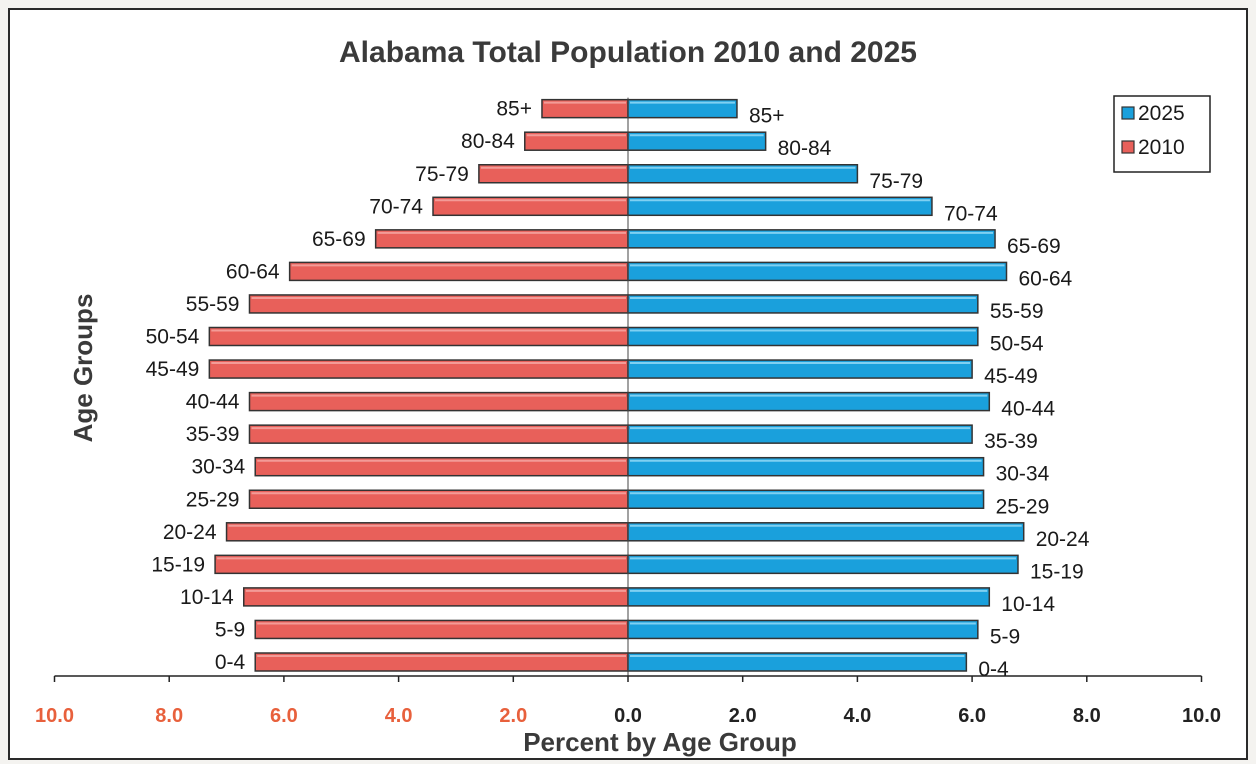 The image size is (1256, 764). What do you see at coordinates (1017, 344) in the screenshot?
I see `category-label-right-50-54: 50-54` at bounding box center [1017, 344].